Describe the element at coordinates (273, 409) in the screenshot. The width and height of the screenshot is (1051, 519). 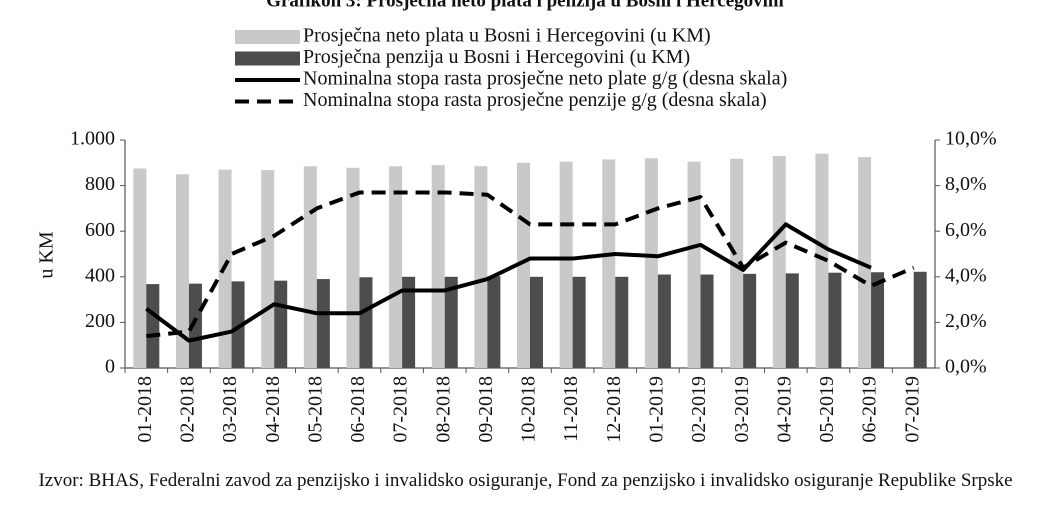
I see `x-tick-label: 04-2018` at that location.